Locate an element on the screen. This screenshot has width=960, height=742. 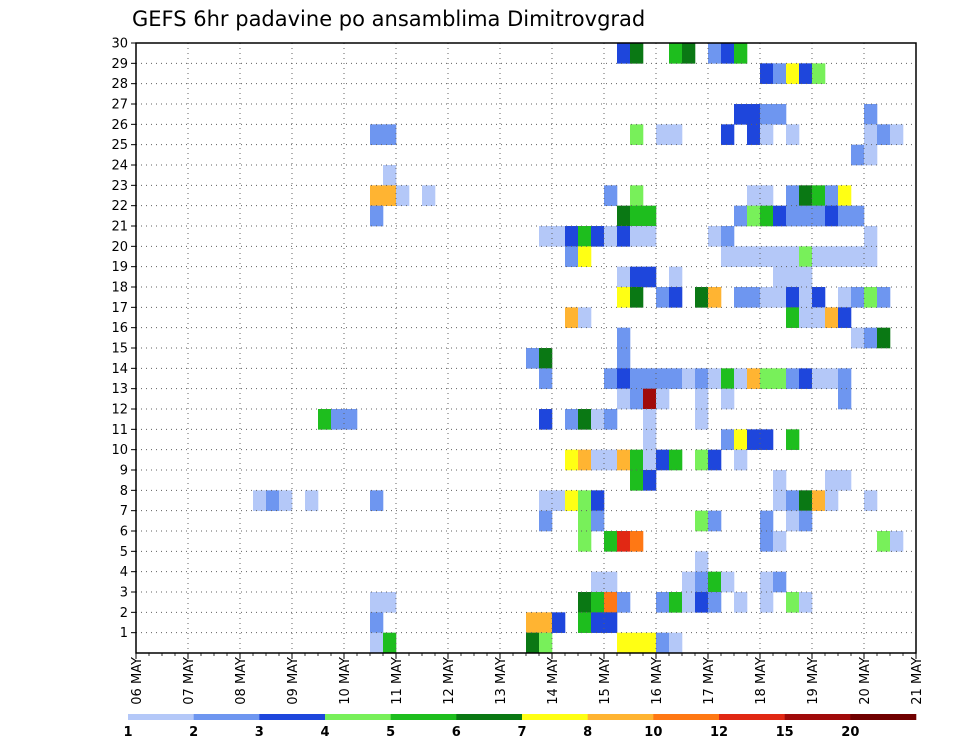
y-tick-label: 10 is located at coordinates (119, 450).